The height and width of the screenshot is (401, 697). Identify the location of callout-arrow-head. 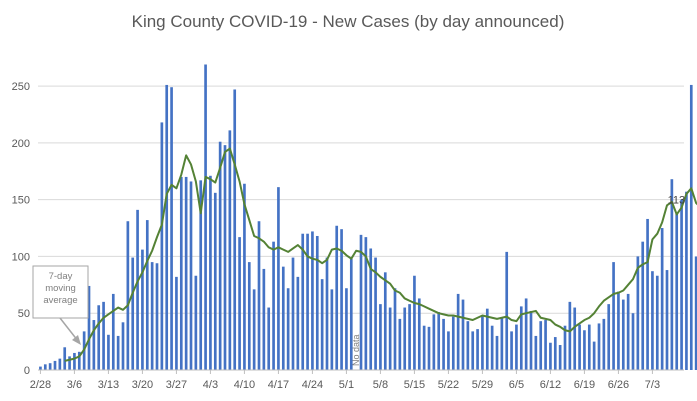
(76, 340).